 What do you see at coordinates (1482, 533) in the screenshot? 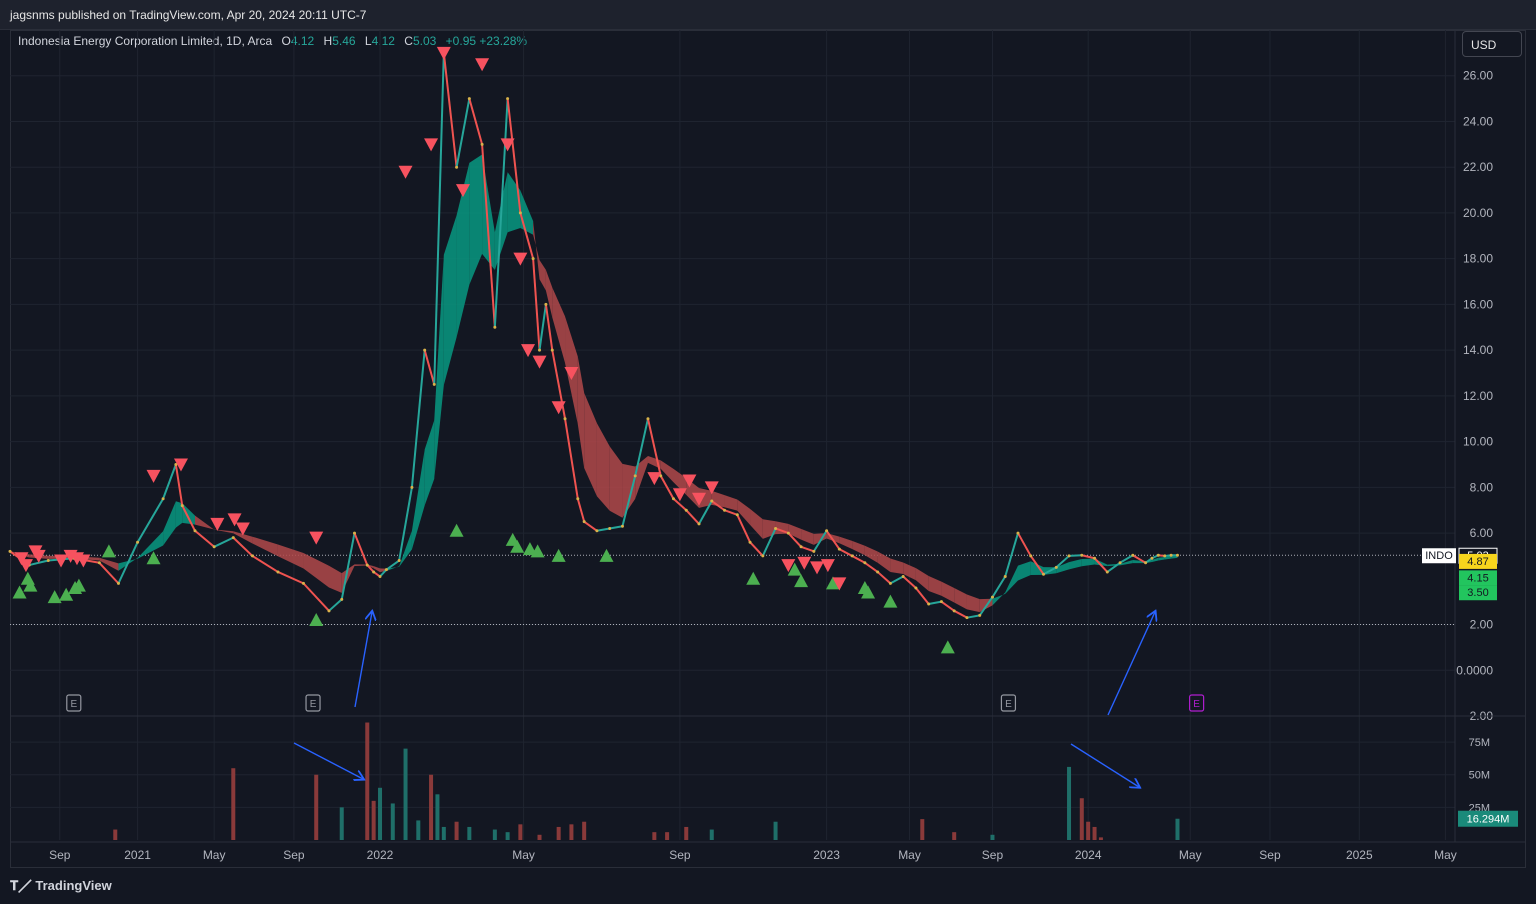
I see `price-tick-label: 6.00` at bounding box center [1482, 533].